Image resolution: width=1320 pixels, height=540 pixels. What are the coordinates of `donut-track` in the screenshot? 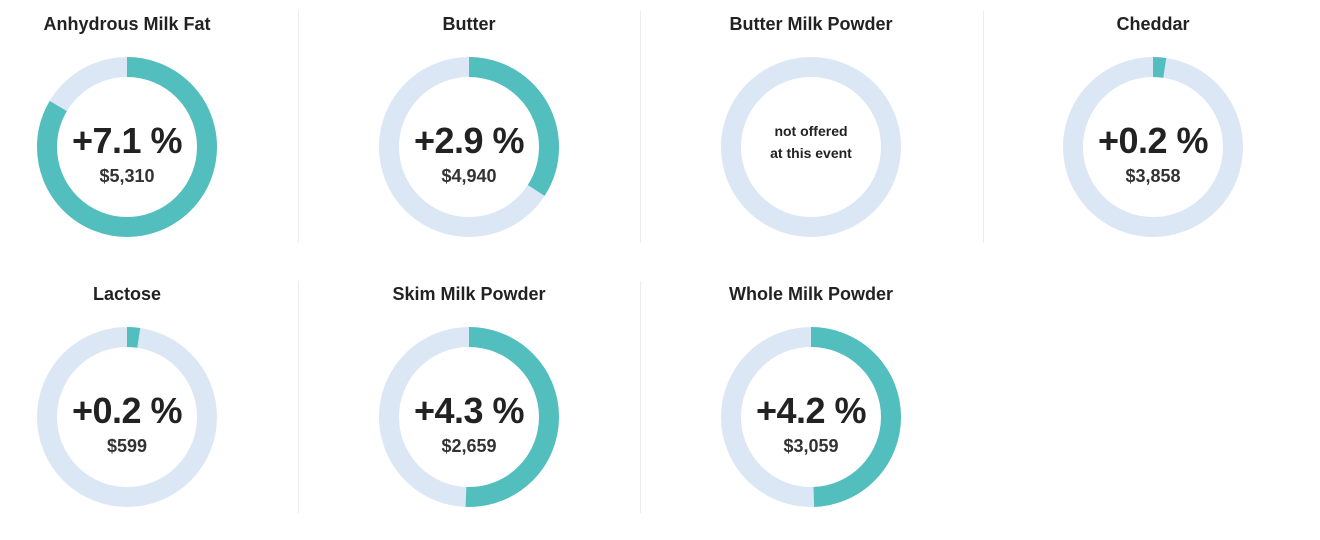 It's located at (811, 147).